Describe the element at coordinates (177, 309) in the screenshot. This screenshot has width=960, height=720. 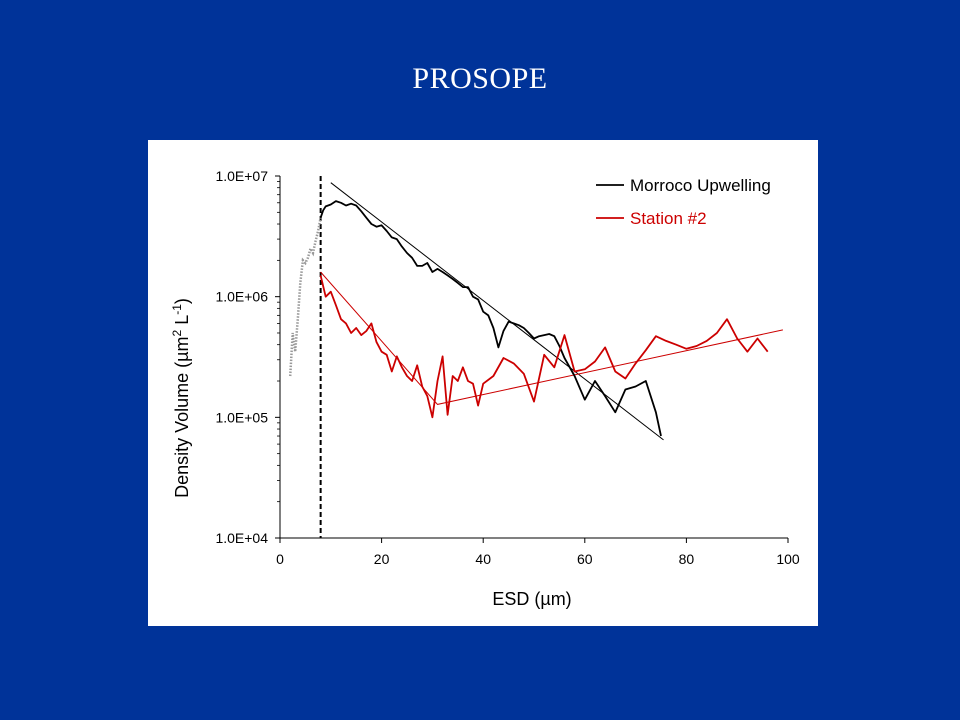
I see `y-axis-label-sup2: -1` at that location.